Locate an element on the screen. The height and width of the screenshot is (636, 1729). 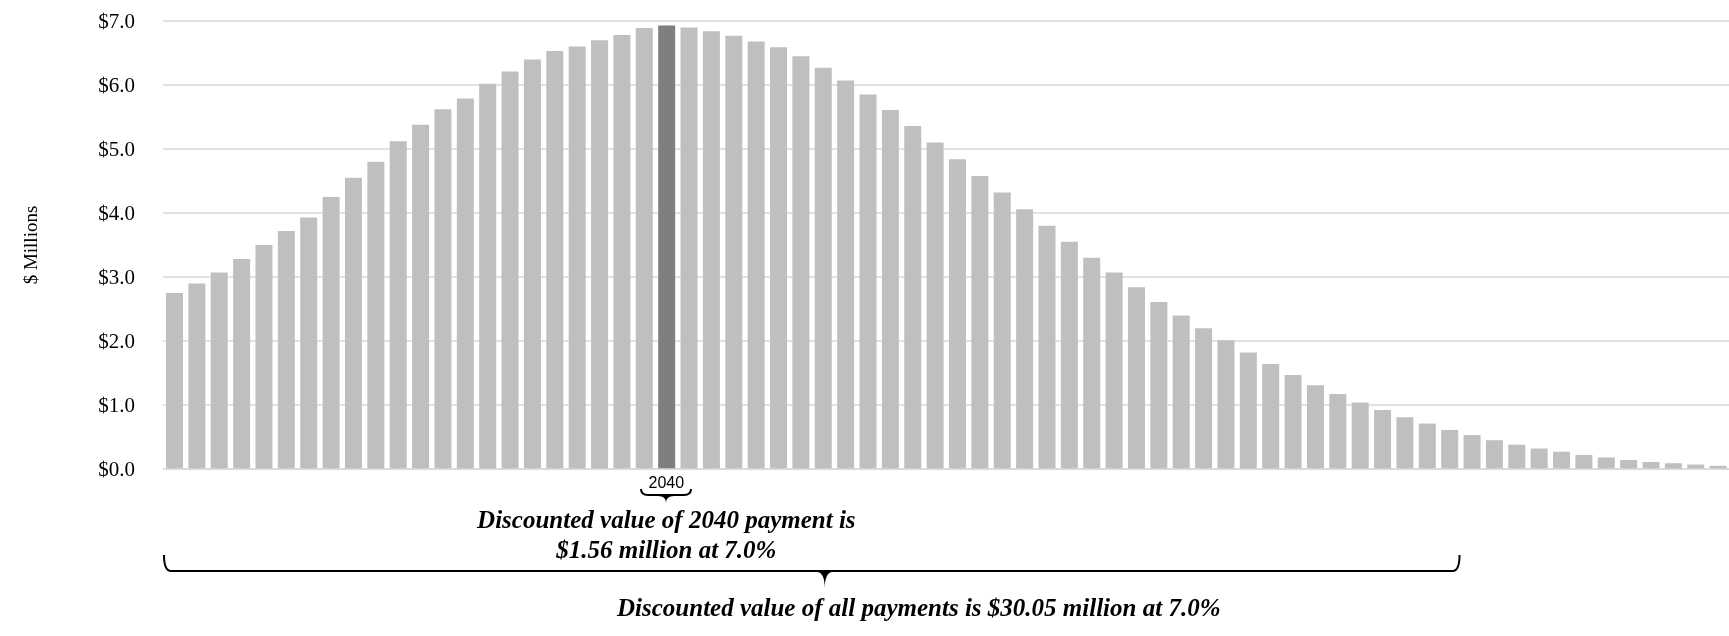
y-tick-label: $0.0 is located at coordinates (116, 469).